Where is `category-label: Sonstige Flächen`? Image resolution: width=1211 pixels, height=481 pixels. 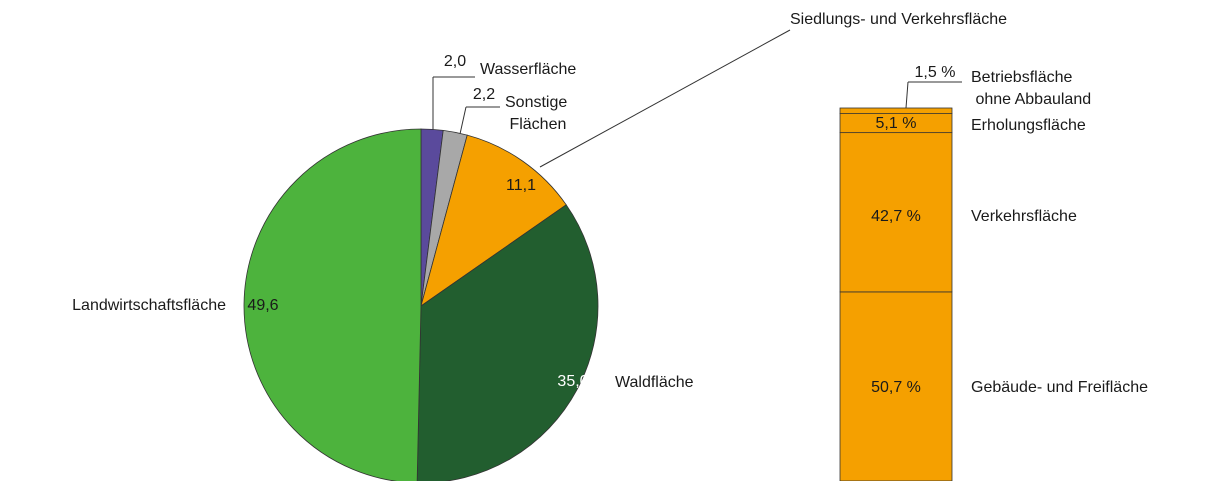
category-label: Sonstige Flächen is located at coordinates (536, 113).